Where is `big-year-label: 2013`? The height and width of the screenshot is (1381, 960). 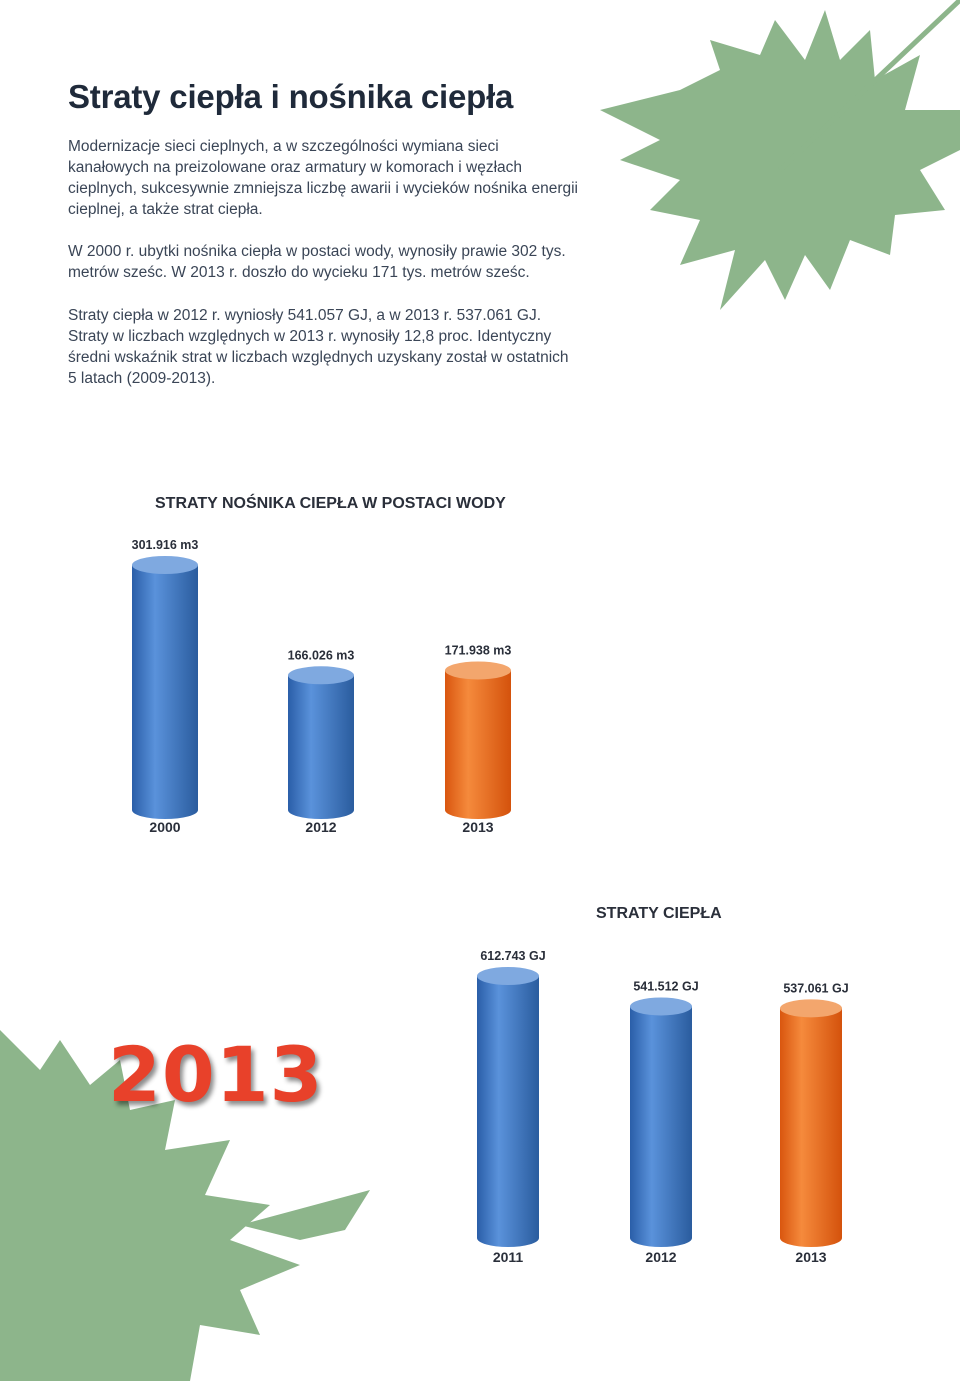
big-year-label: 2013 is located at coordinates (216, 1074).